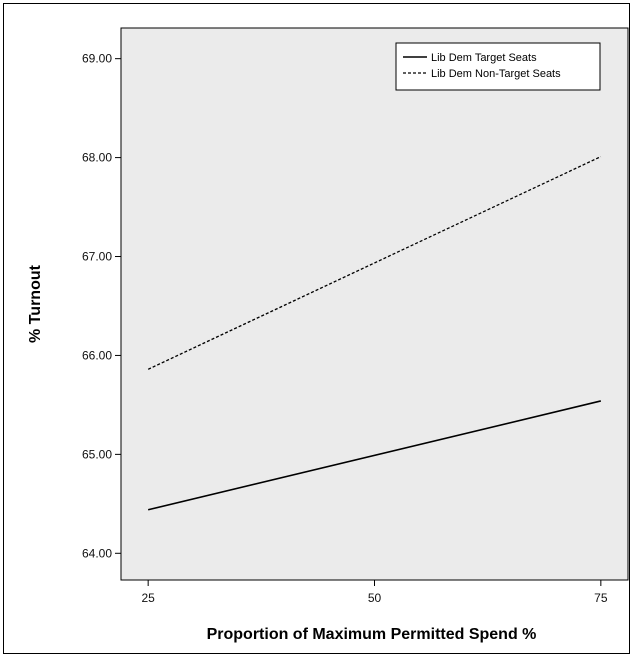 The image size is (635, 657). Describe the element at coordinates (601, 598) in the screenshot. I see `x-tick-label: 75` at that location.